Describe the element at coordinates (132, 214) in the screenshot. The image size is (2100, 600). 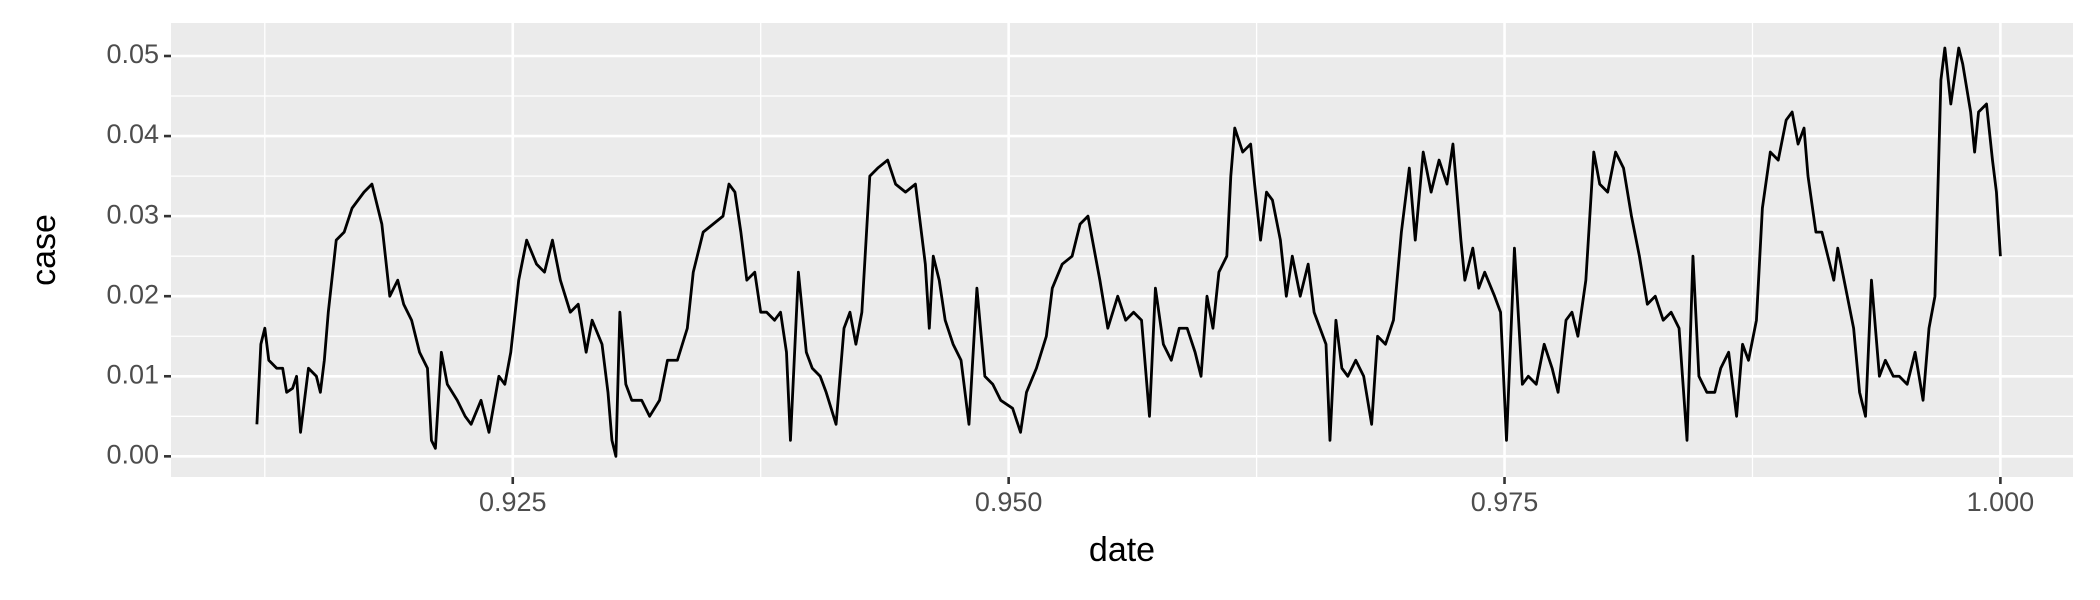
I see `y-tick-label: 0.03` at that location.